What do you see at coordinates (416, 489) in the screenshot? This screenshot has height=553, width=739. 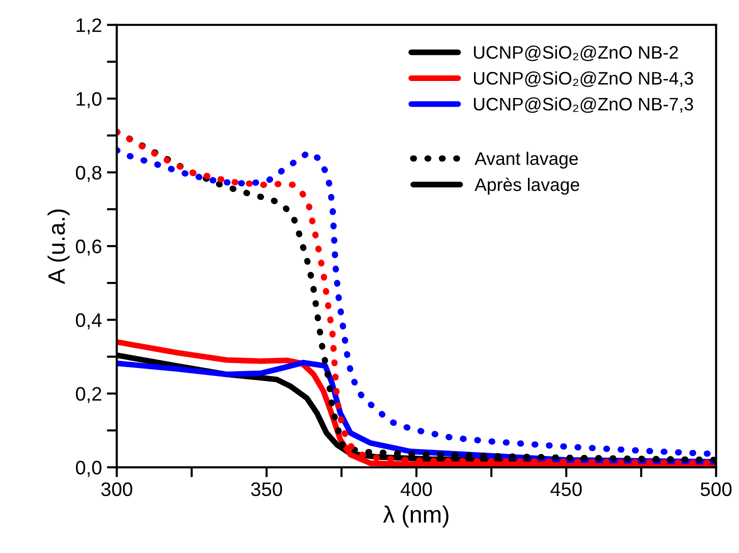 I see `x-tick-label: 400` at bounding box center [416, 489].